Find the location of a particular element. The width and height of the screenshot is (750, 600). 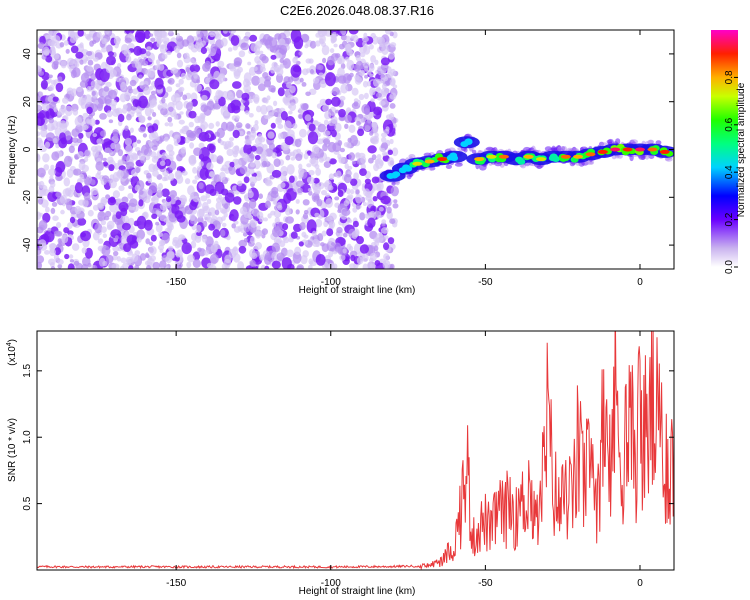

y-tick-label: 20 is located at coordinates (27, 102).